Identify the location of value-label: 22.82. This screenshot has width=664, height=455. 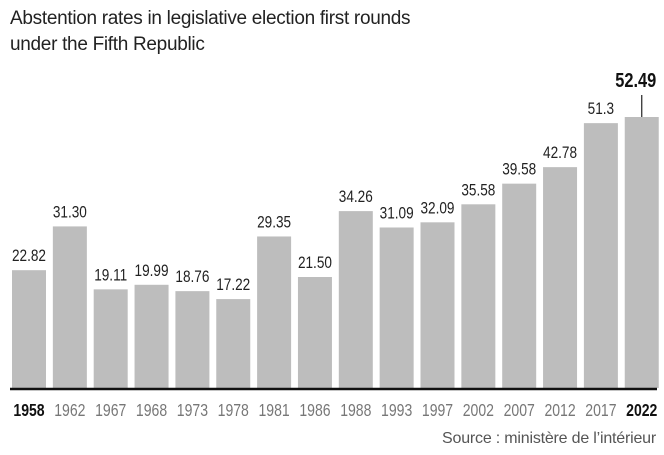
(29, 256).